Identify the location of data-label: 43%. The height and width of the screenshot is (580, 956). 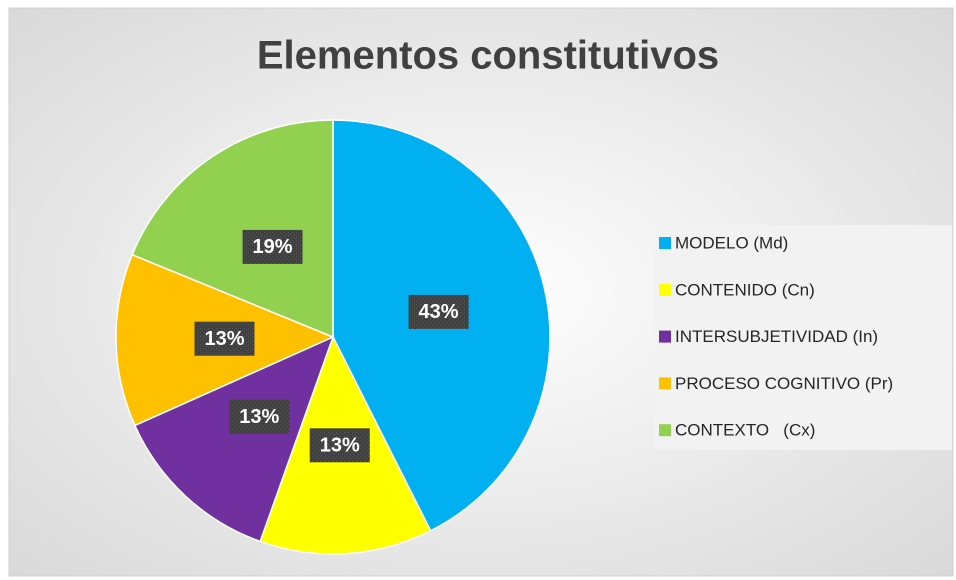
(439, 312).